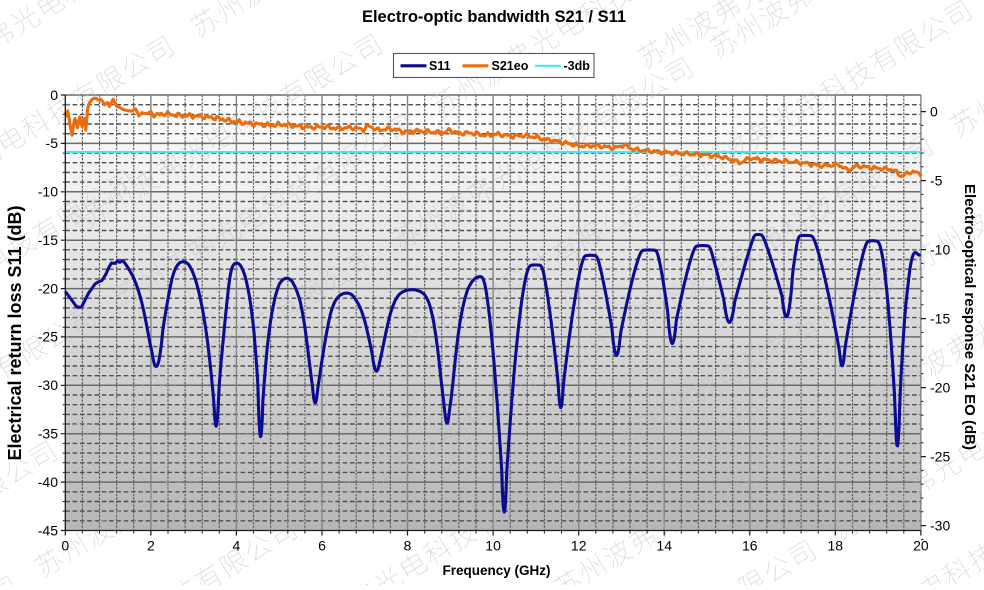 The height and width of the screenshot is (590, 984). I want to click on svg-text: 18, so click(836, 546).